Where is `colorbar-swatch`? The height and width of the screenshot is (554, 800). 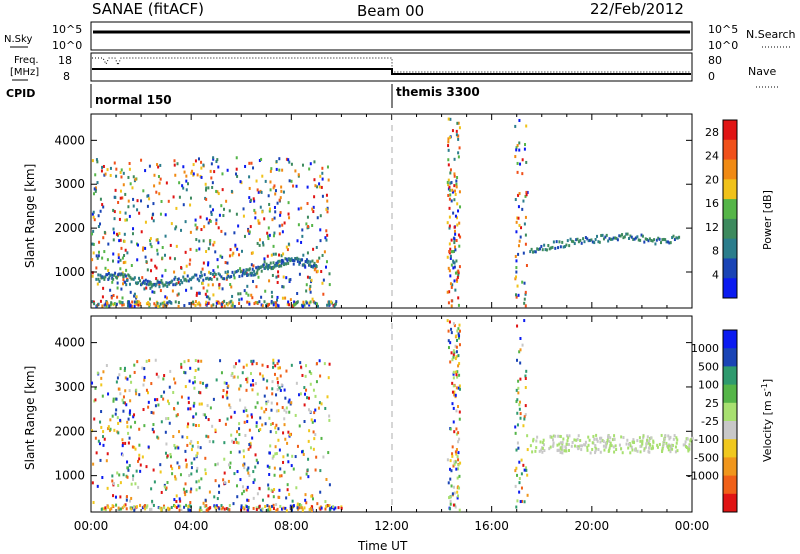 colorbar-swatch is located at coordinates (730, 229).